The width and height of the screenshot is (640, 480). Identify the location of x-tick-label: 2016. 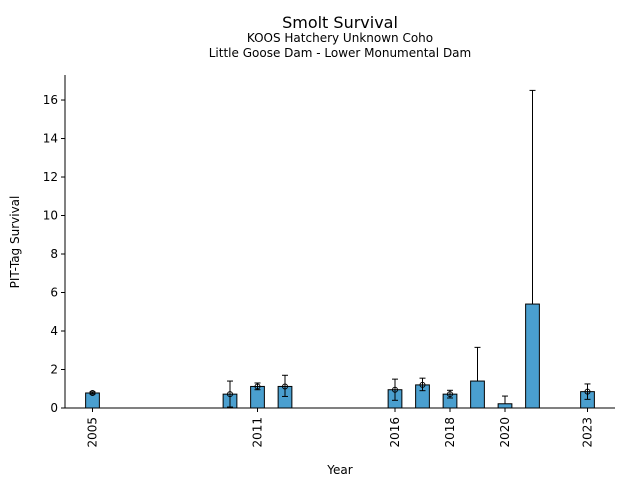
(395, 432).